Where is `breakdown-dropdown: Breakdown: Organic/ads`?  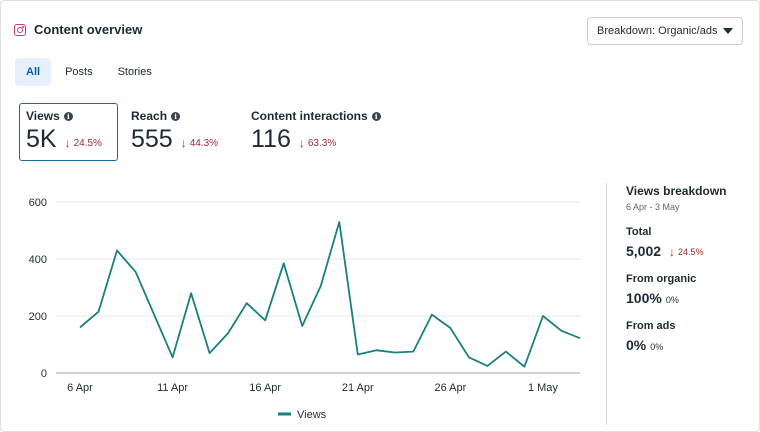
breakdown-dropdown: Breakdown: Organic/ads is located at coordinates (665, 31).